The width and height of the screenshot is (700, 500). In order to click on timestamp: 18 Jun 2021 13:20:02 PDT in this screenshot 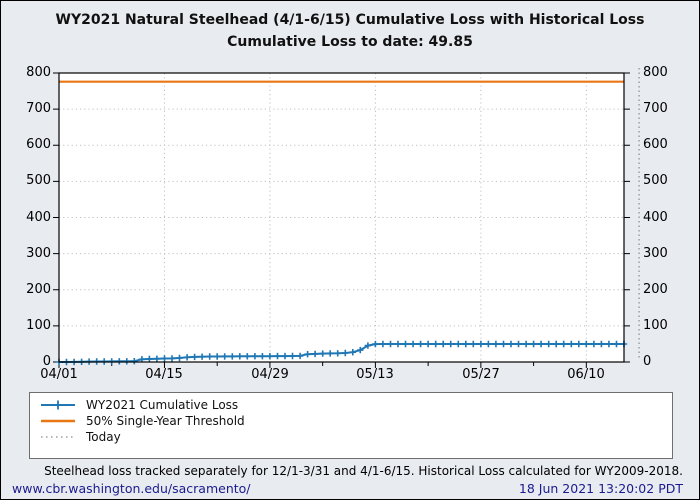, I will do `click(600, 488)`.